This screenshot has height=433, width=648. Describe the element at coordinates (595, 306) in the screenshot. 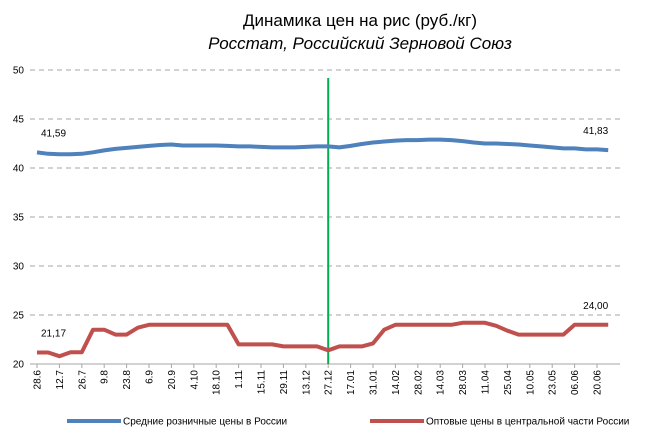

I see `data-label: 24,00` at that location.